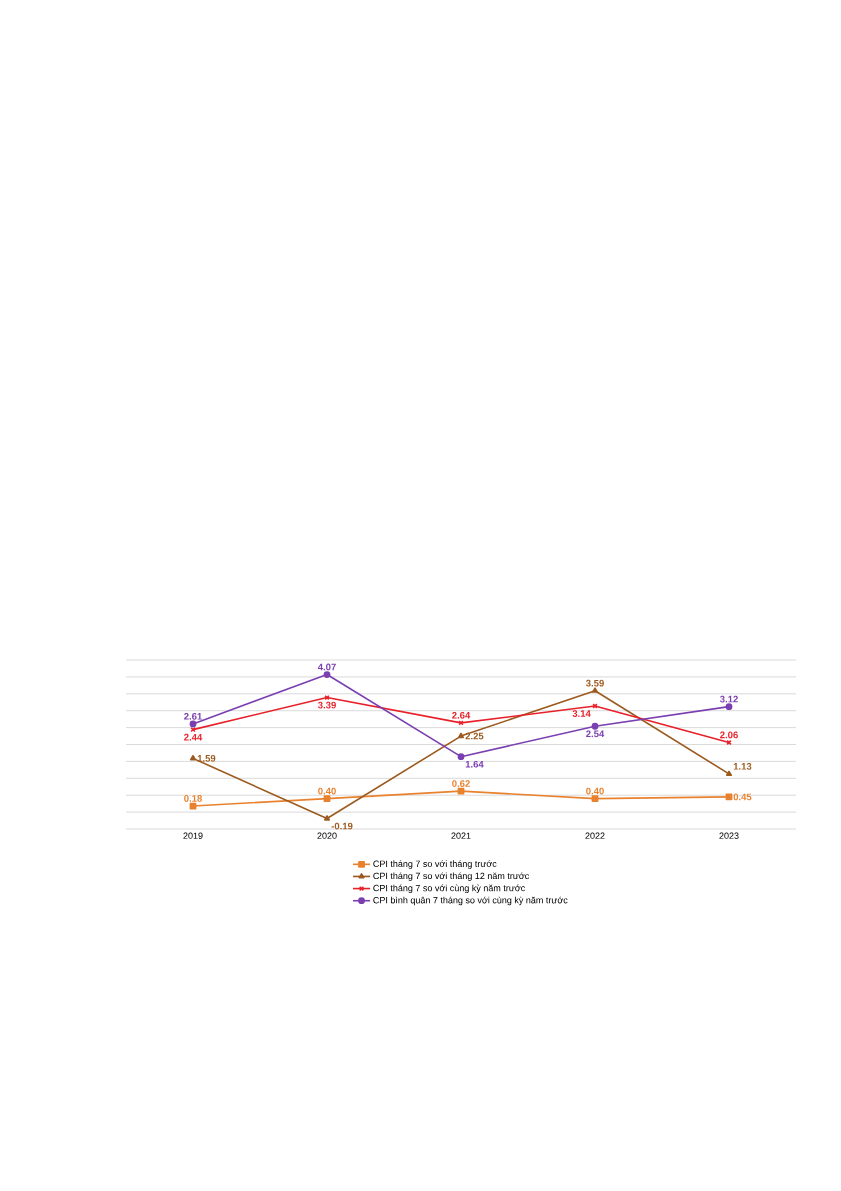  What do you see at coordinates (327, 835) in the screenshot?
I see `x-tick-label: 2020` at bounding box center [327, 835].